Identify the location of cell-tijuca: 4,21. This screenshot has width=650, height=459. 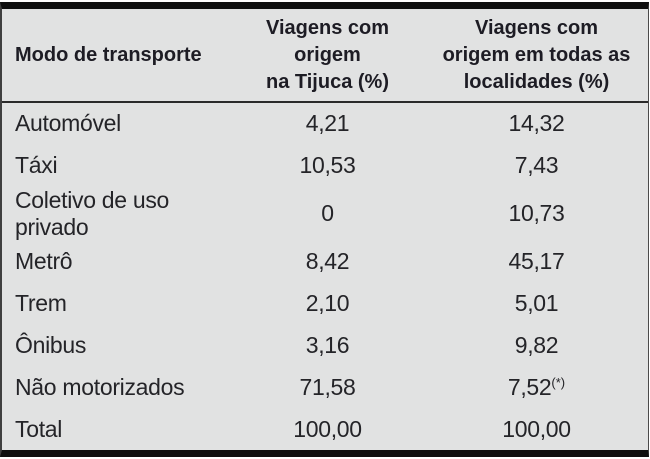
(327, 123).